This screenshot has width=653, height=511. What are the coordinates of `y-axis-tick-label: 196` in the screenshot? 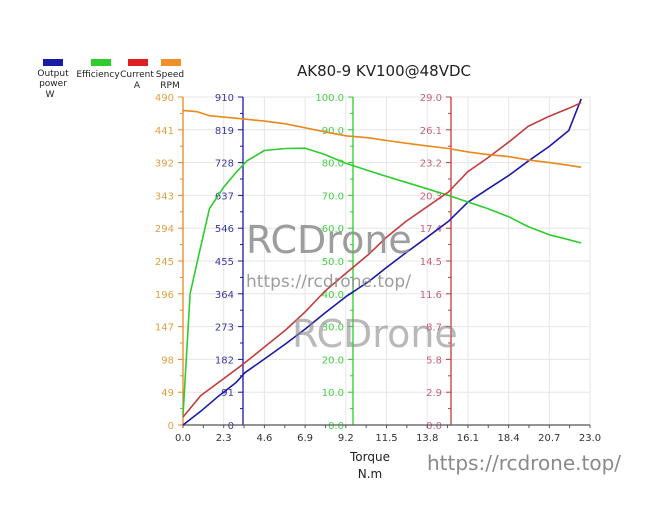 It's located at (164, 295).